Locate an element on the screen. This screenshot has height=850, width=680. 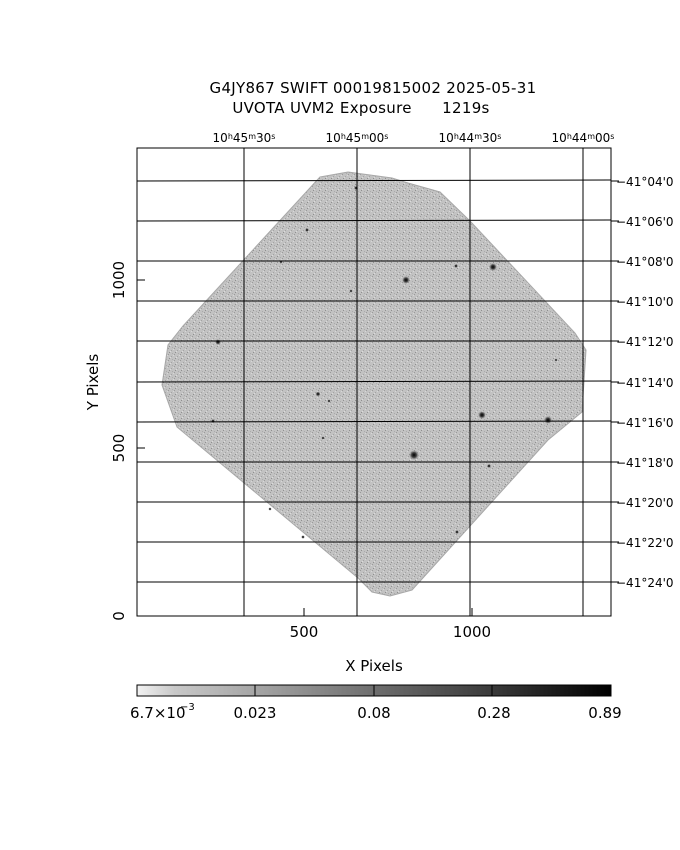
dec-tick-label: −41°20'0 is located at coordinates (645, 503).